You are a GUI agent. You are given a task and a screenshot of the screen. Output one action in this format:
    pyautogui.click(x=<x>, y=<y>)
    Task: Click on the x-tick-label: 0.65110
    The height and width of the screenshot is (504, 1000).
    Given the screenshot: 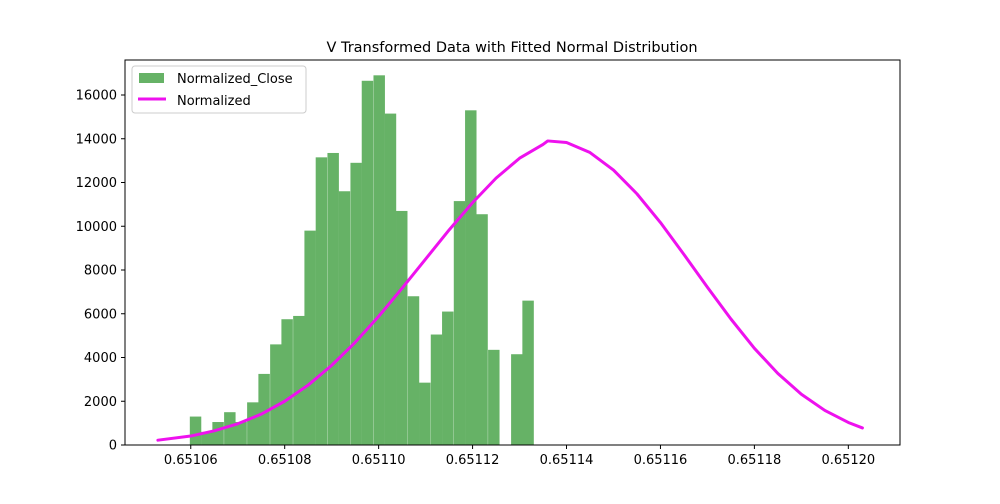 What is the action you would take?
    pyautogui.click(x=379, y=460)
    